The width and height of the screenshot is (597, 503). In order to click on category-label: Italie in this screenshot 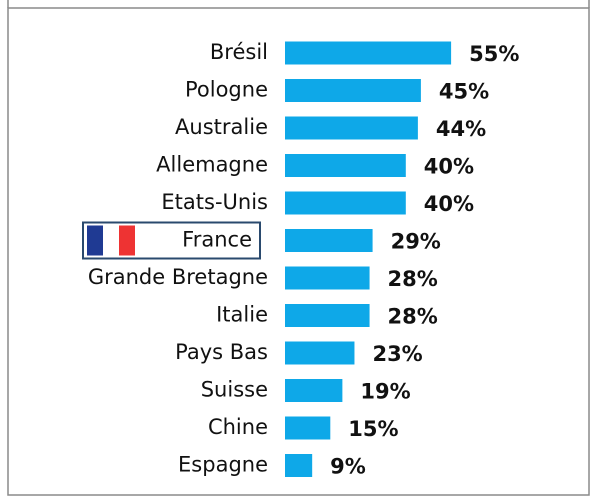, I will do `click(242, 315)`.